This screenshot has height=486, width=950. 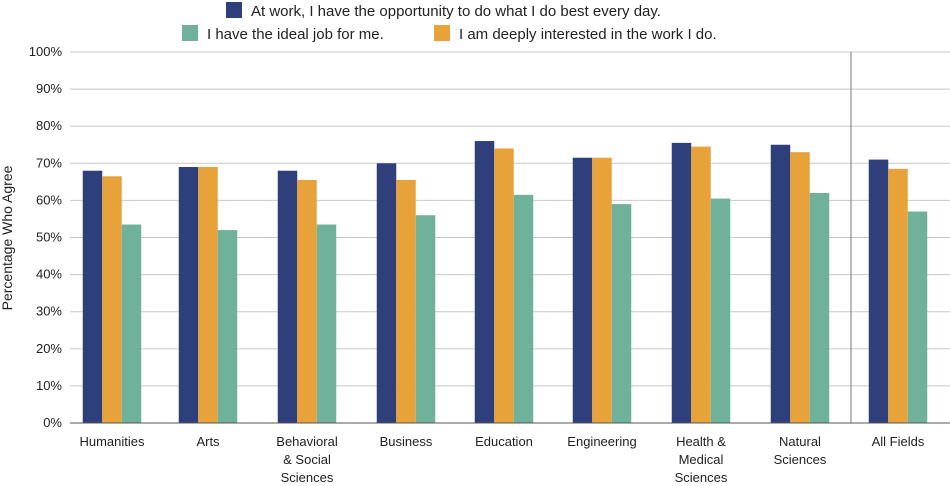 I want to click on x-category-label: Natural Sciences, so click(x=800, y=450).